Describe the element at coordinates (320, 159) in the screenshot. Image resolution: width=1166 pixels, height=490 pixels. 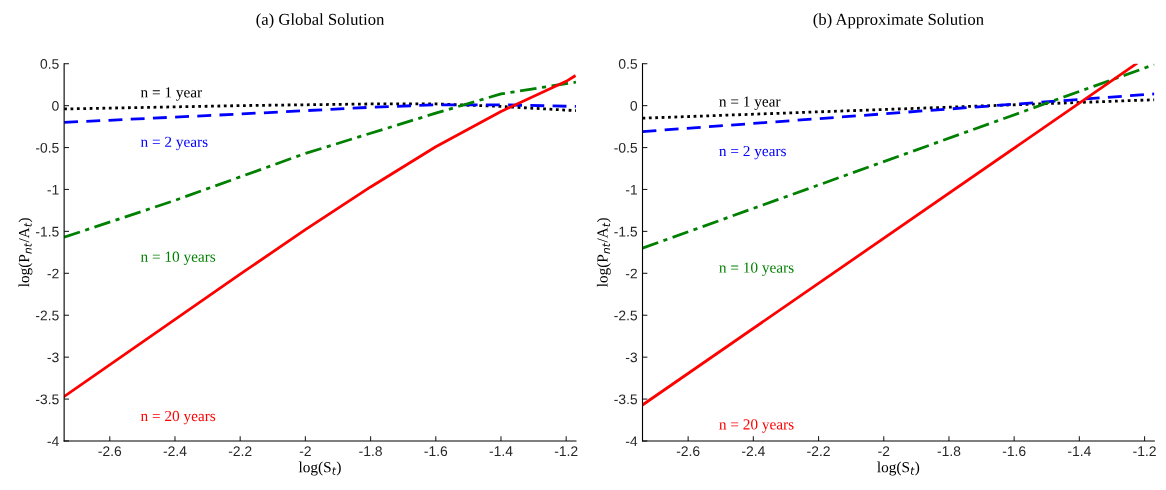
I see `line-series` at that location.